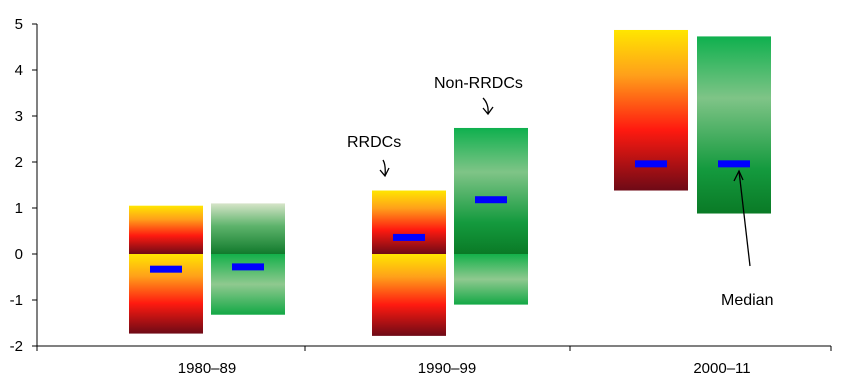 This screenshot has height=378, width=843. What do you see at coordinates (16, 300) in the screenshot?
I see `y-tick-label: -1` at bounding box center [16, 300].